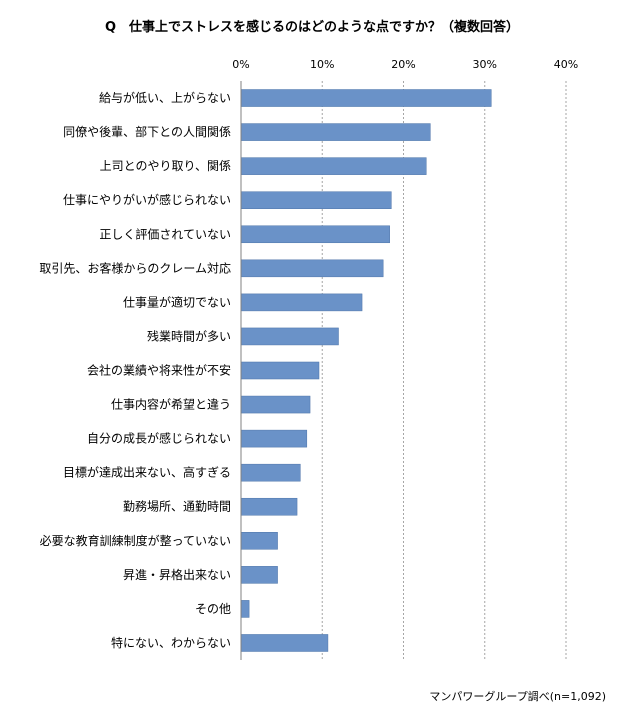 Image resolution: width=624 pixels, height=722 pixels. I want to click on x-tick-label: 0%, so click(240, 64).